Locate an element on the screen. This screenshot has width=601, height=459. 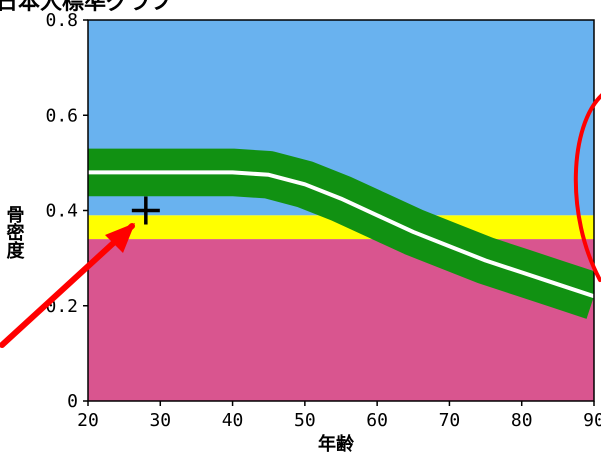
chart-title: 日本人標準グラフ is located at coordinates (86, 7).